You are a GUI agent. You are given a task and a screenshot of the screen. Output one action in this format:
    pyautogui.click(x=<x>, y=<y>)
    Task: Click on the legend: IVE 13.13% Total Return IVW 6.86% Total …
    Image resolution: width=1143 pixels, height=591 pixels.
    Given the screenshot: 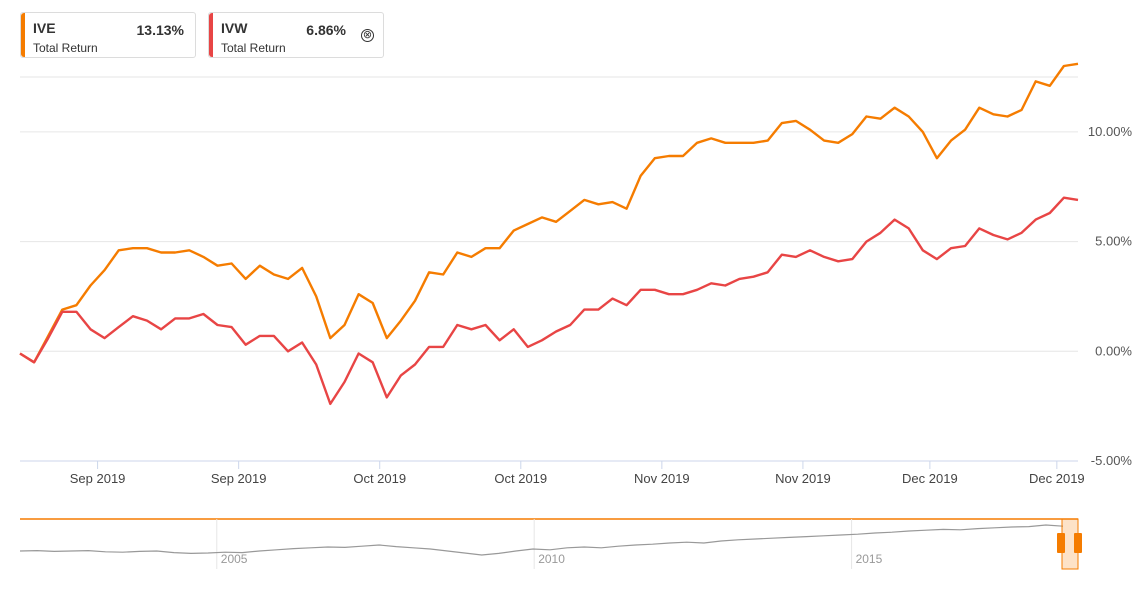 What is the action you would take?
    pyautogui.click(x=202, y=35)
    